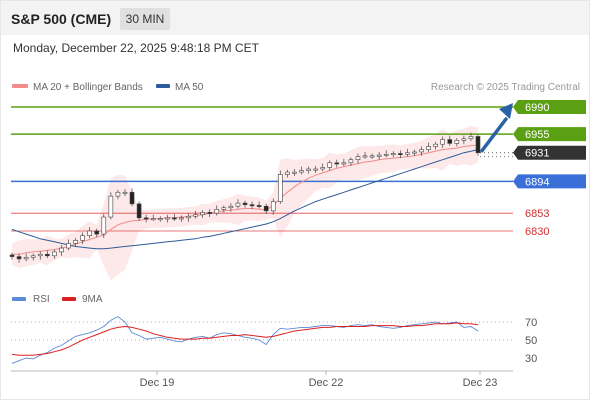 The image size is (590, 400). Describe the element at coordinates (506, 111) in the screenshot. I see `target-arrow-head` at that location.